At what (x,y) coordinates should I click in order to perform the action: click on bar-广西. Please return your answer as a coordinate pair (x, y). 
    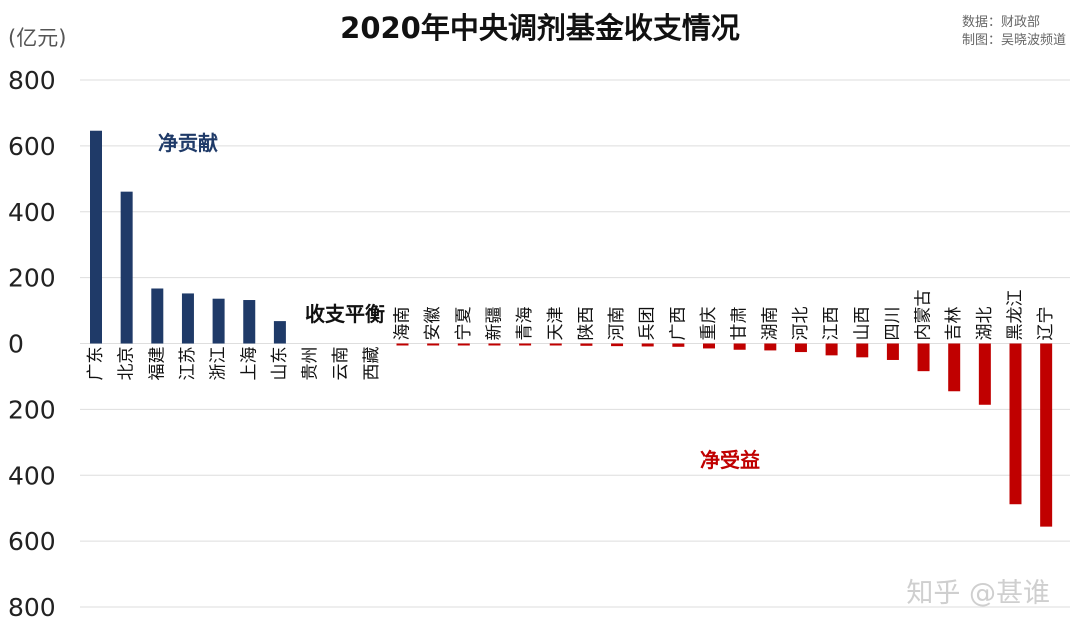
    Looking at the image, I should click on (678, 345).